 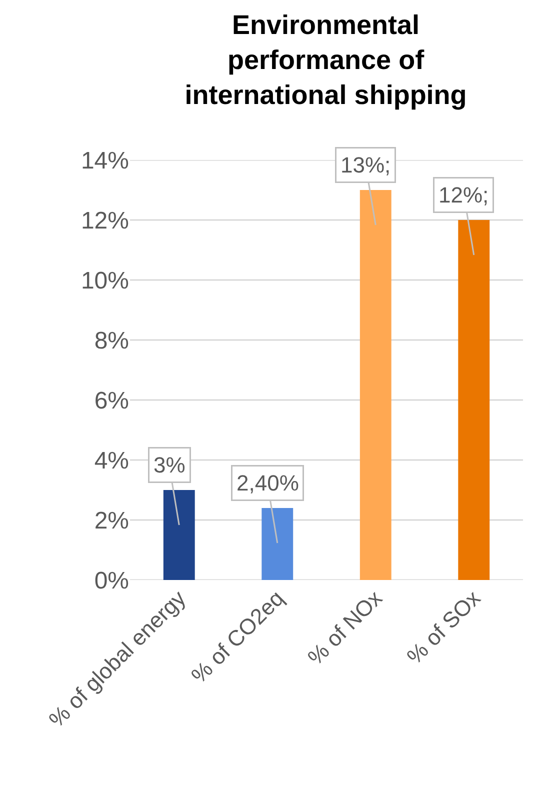 What do you see at coordinates (444, 628) in the screenshot?
I see `x-tick-label: % of SOx` at bounding box center [444, 628].